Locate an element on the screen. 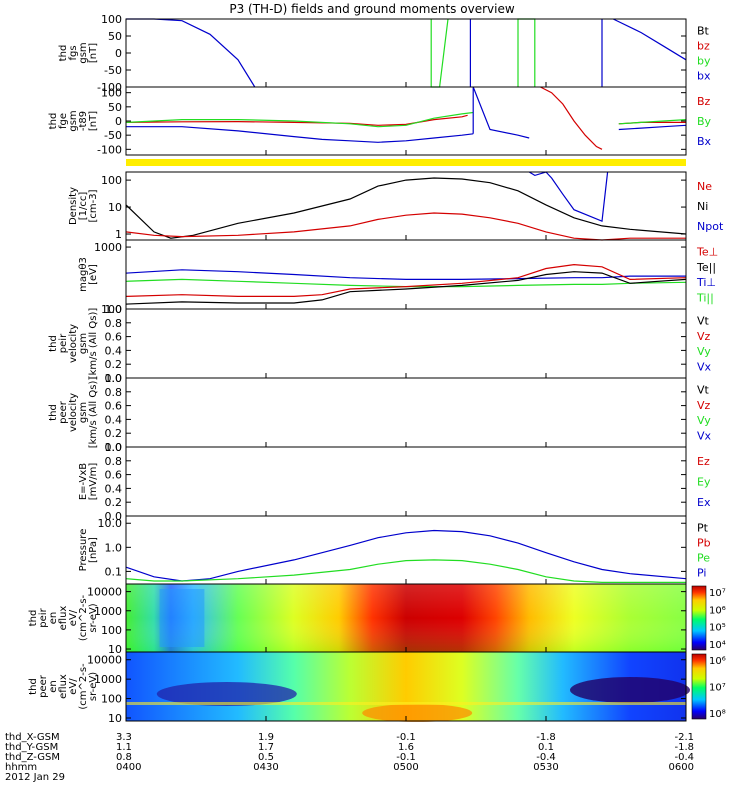 The width and height of the screenshot is (750, 800). y-tick-label: 0.8 is located at coordinates (114, 323).